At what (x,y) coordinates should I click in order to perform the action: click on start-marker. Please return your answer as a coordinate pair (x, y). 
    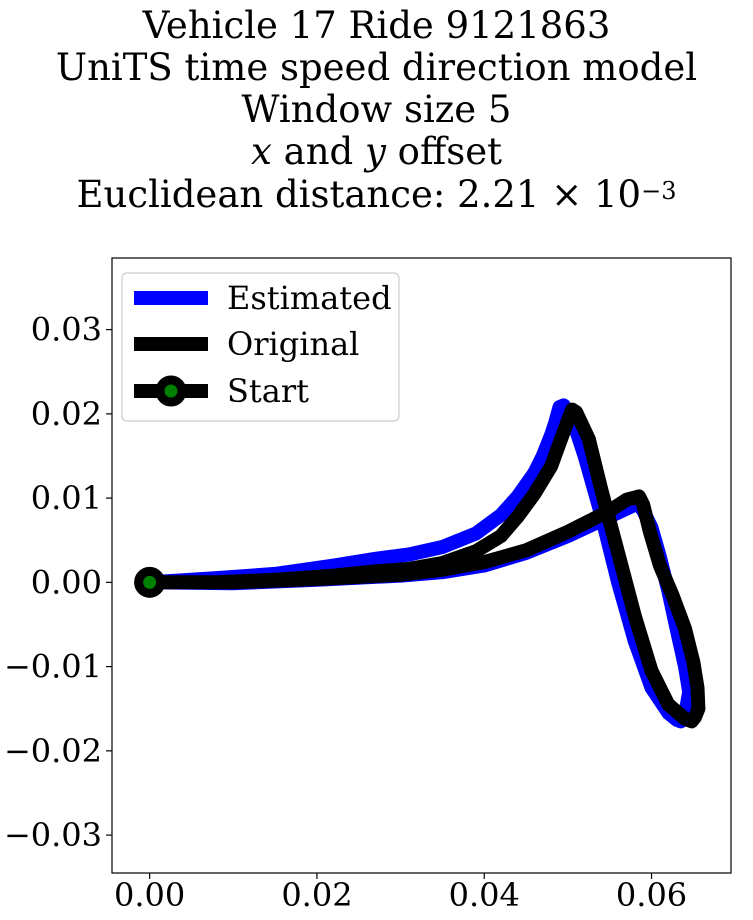
    Looking at the image, I should click on (150, 582).